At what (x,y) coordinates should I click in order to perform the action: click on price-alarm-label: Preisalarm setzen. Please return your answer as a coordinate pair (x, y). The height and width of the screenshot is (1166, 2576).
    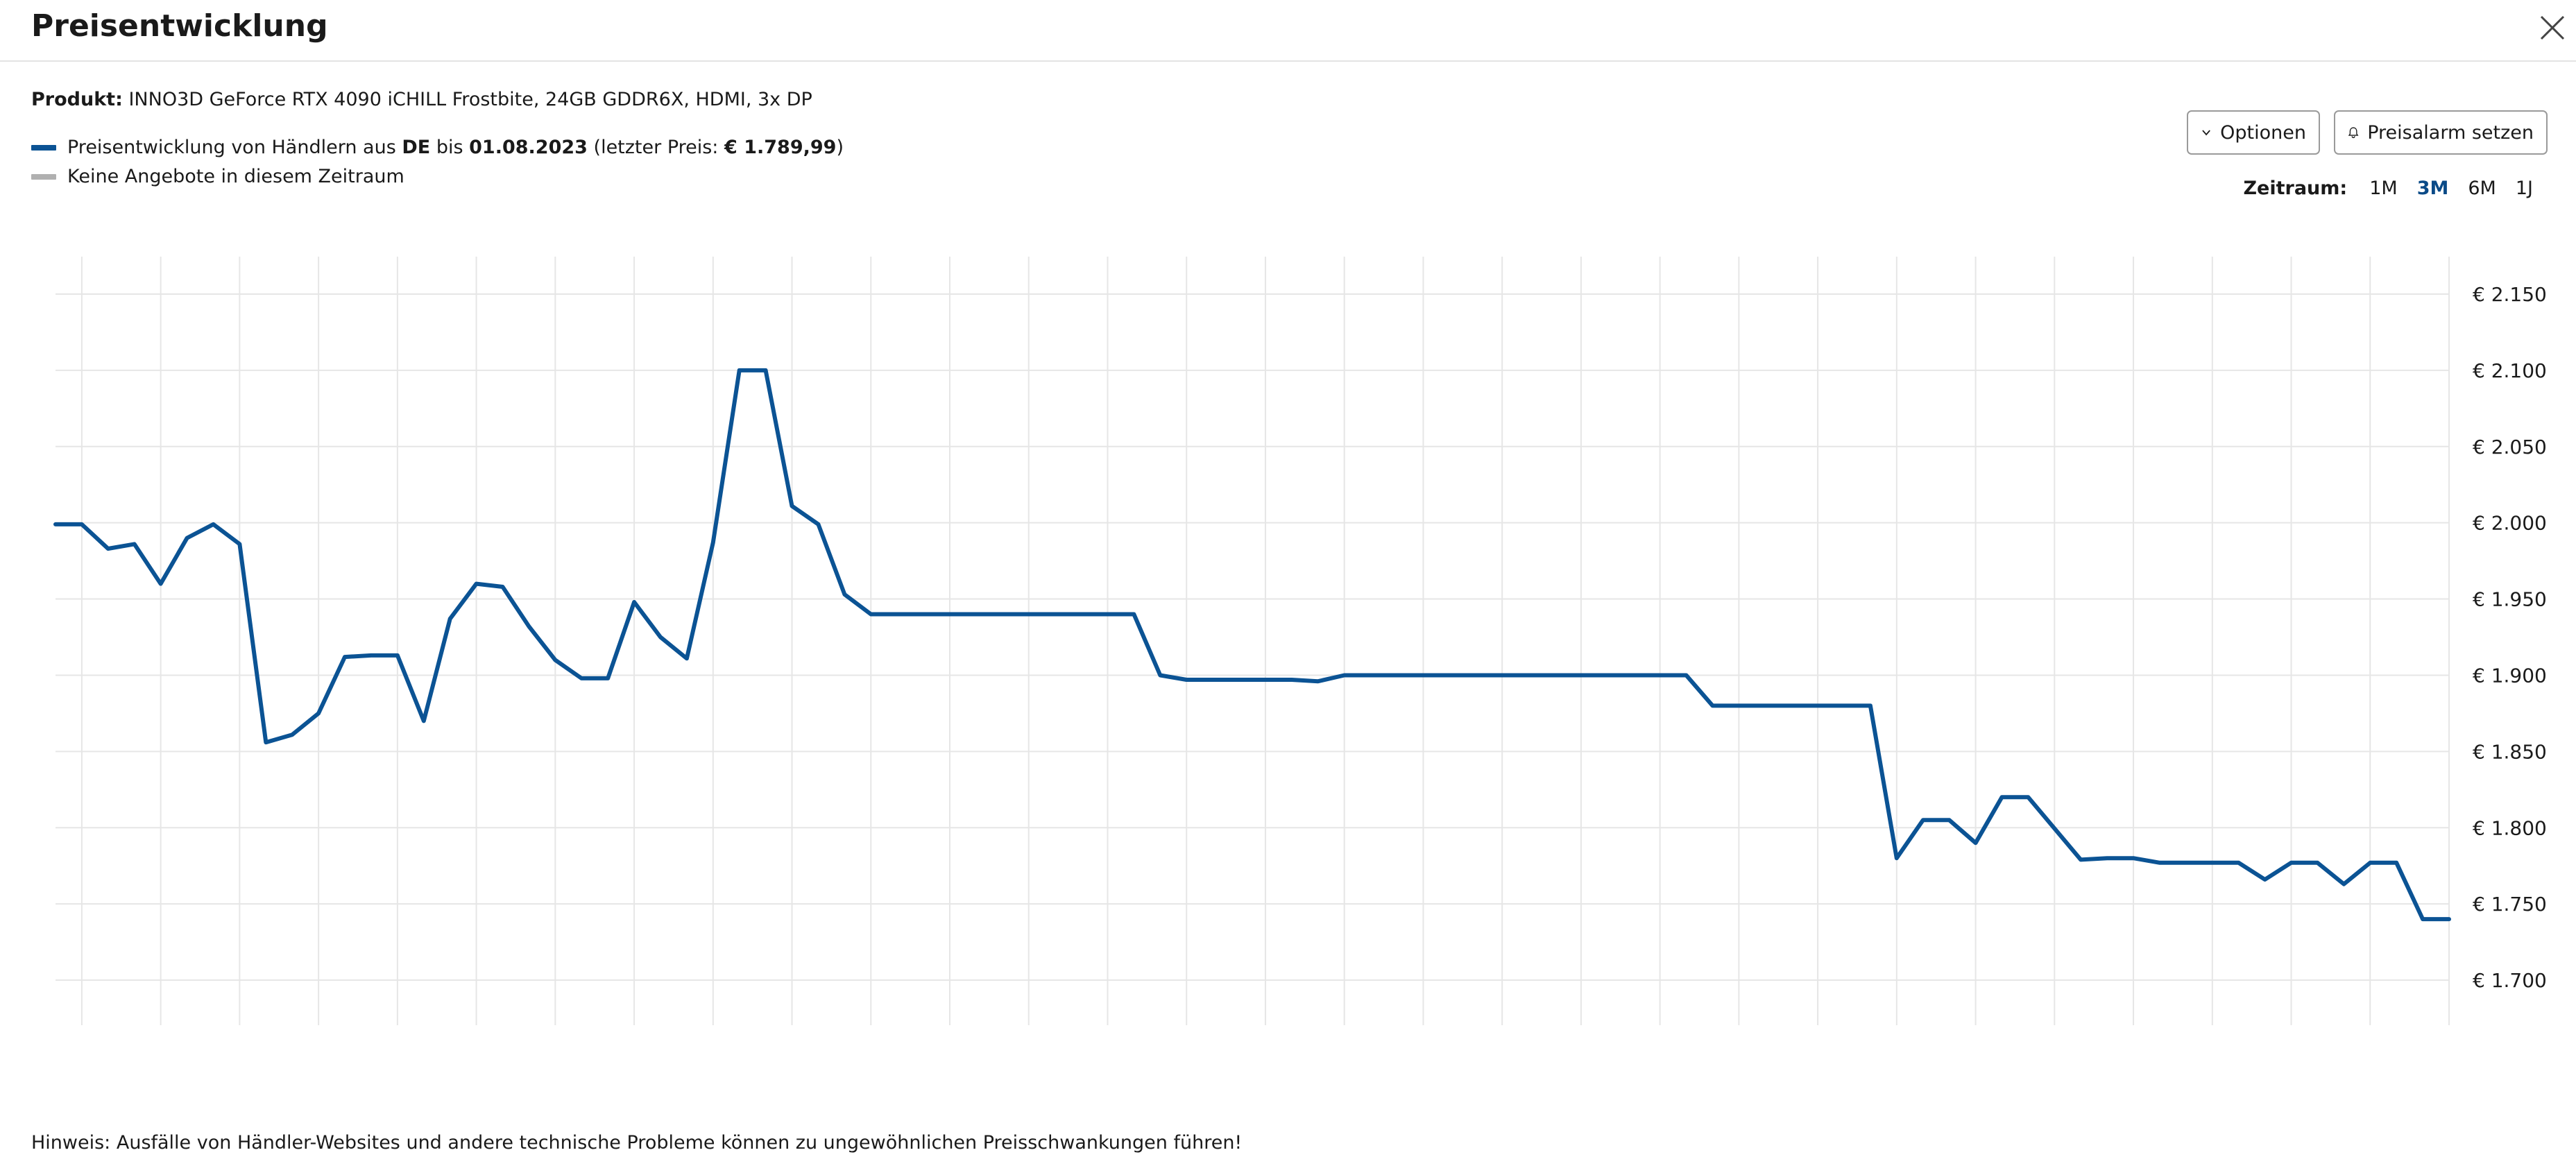
    Looking at the image, I should click on (2450, 132).